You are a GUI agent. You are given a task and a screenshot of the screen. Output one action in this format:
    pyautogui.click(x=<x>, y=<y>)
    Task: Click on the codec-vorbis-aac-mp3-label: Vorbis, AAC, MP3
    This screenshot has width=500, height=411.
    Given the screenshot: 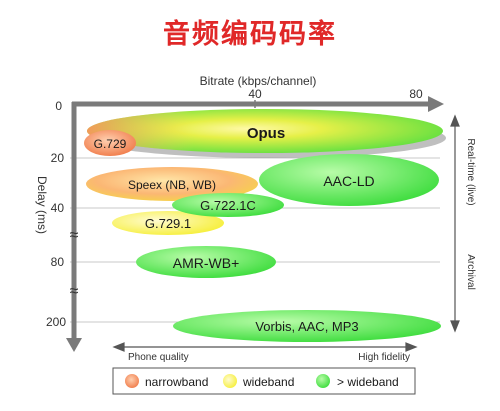 What is the action you would take?
    pyautogui.click(x=306, y=326)
    